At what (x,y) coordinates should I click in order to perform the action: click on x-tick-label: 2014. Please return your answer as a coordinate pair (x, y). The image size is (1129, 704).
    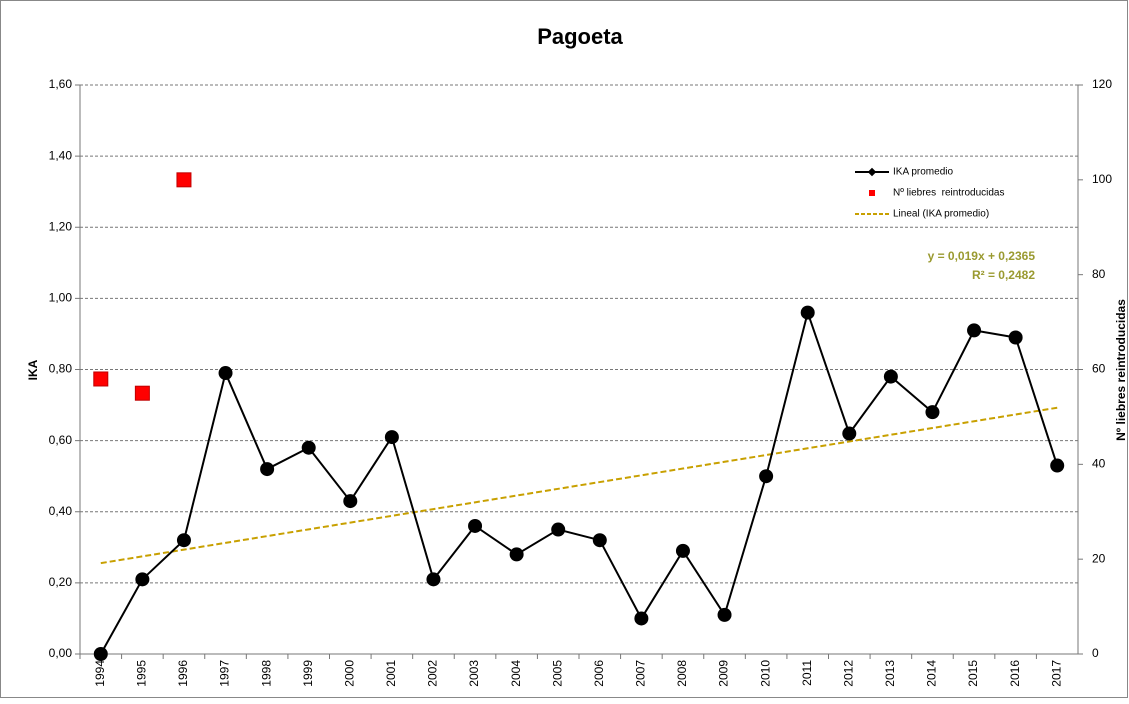
    Looking at the image, I should click on (932, 673).